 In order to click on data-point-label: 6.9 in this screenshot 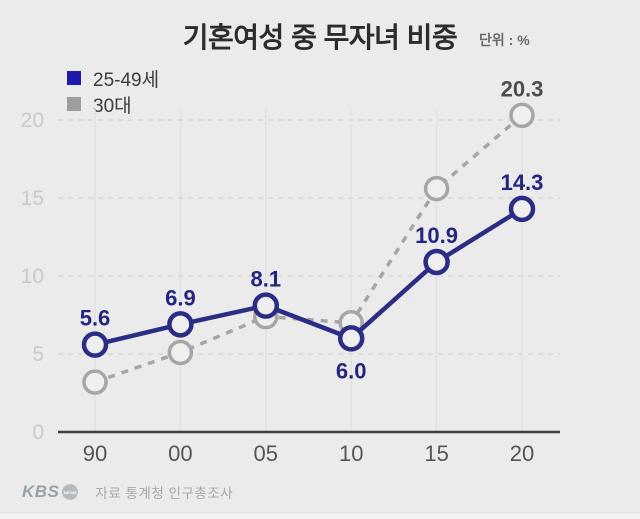, I will do `click(180, 297)`.